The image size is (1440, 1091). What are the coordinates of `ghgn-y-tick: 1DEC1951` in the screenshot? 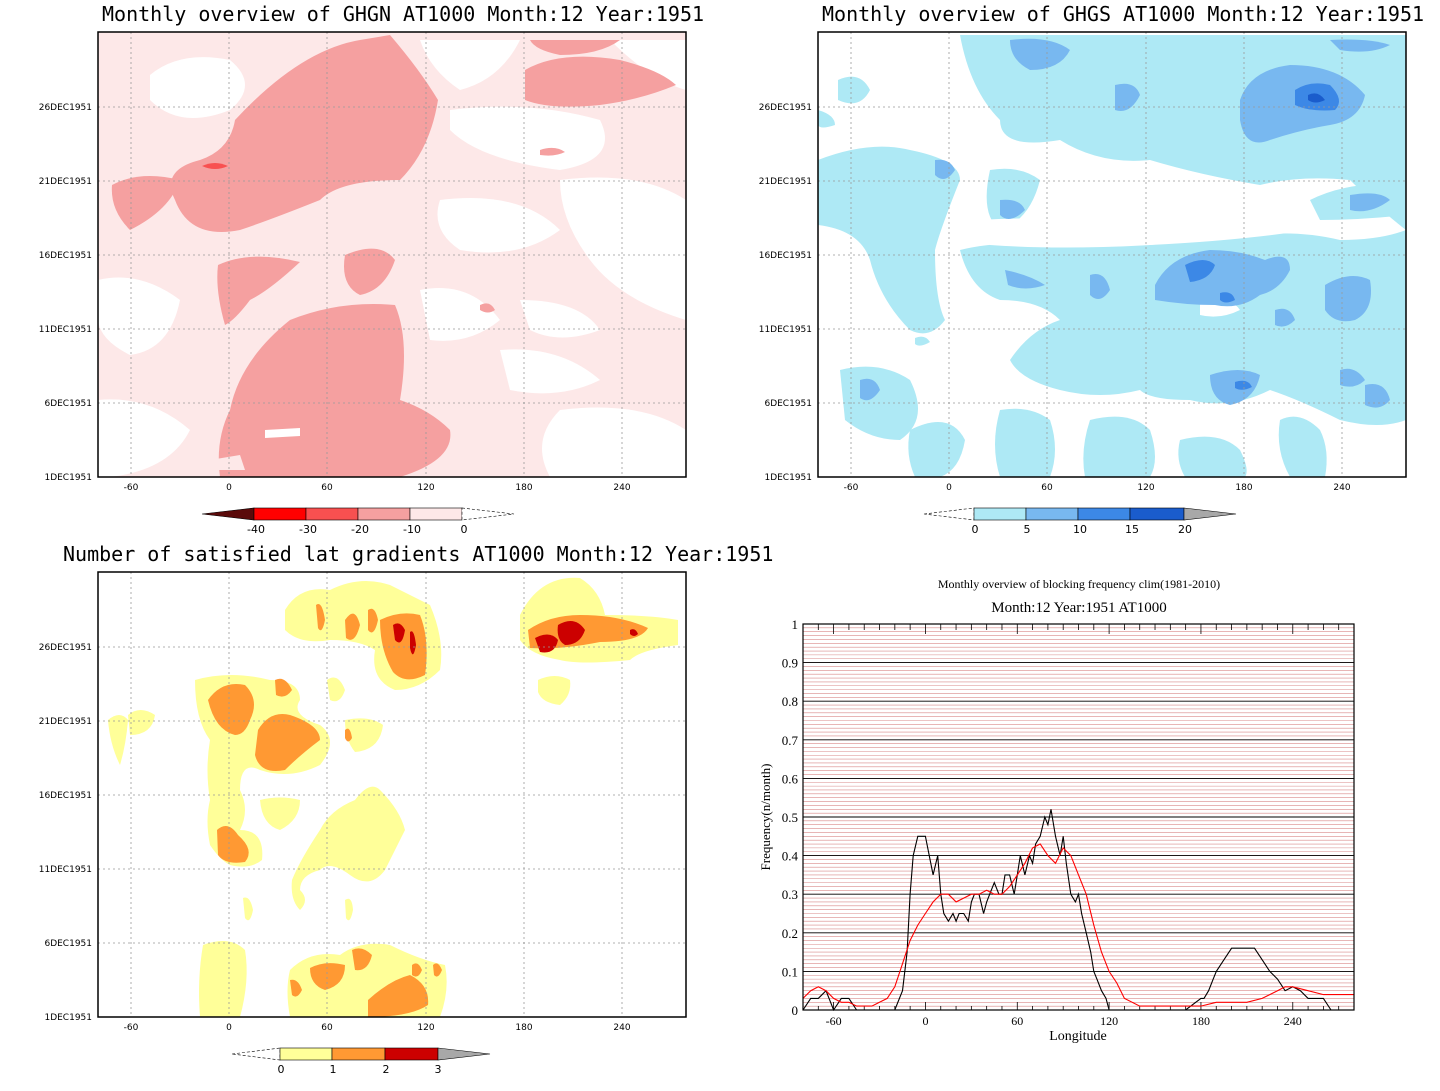 It's located at (68, 478).